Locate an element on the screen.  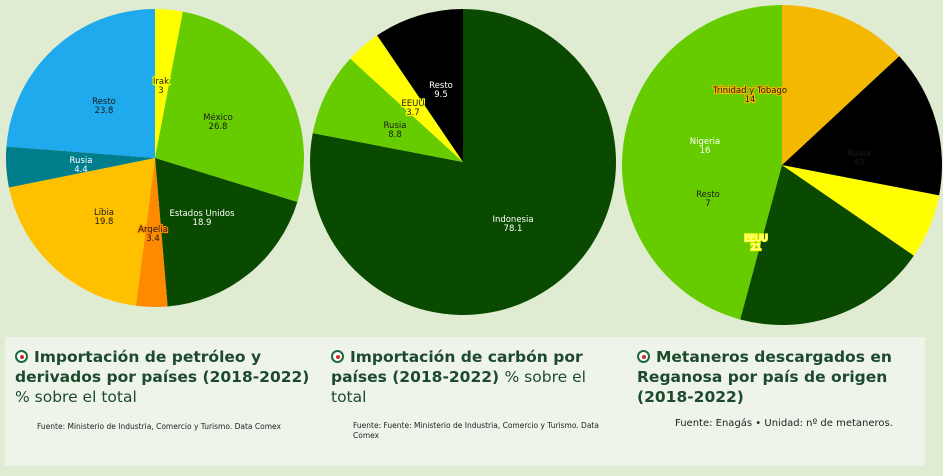
slice-label-value: 26.8 is located at coordinates (218, 127).